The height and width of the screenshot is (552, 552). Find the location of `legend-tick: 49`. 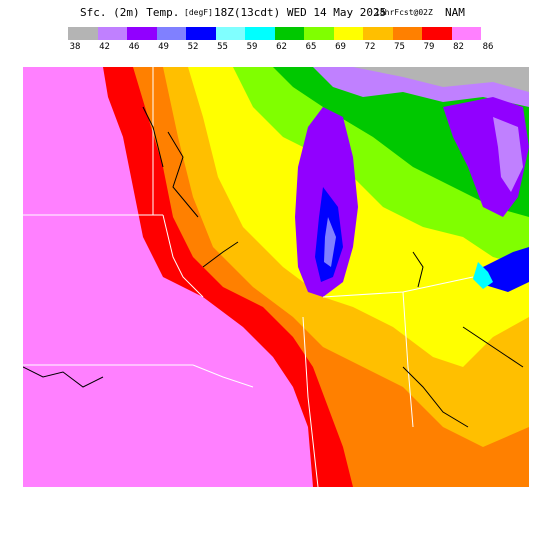

legend-tick: 49 is located at coordinates (163, 47).